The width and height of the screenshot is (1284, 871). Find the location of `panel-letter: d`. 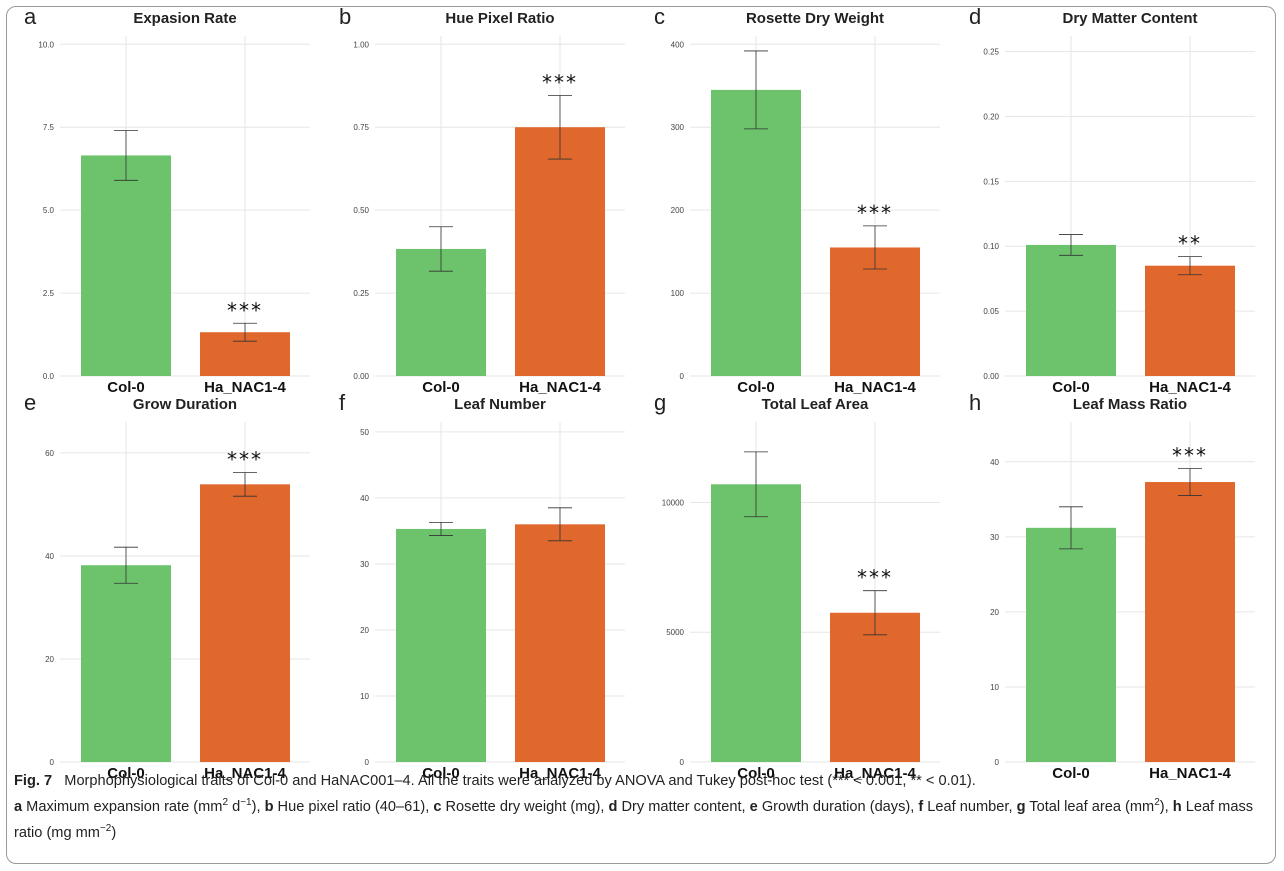

panel-letter: d is located at coordinates (975, 16).